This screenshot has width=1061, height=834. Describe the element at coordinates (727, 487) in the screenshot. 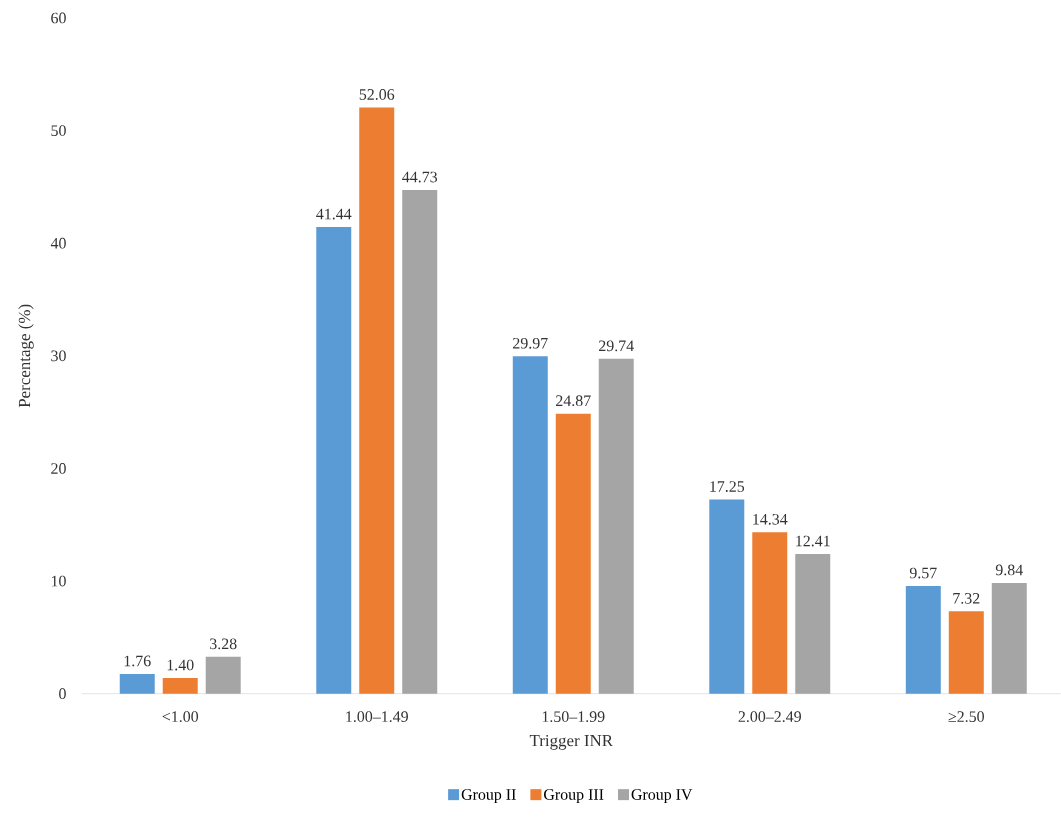

I see `data-label: 17.25` at that location.